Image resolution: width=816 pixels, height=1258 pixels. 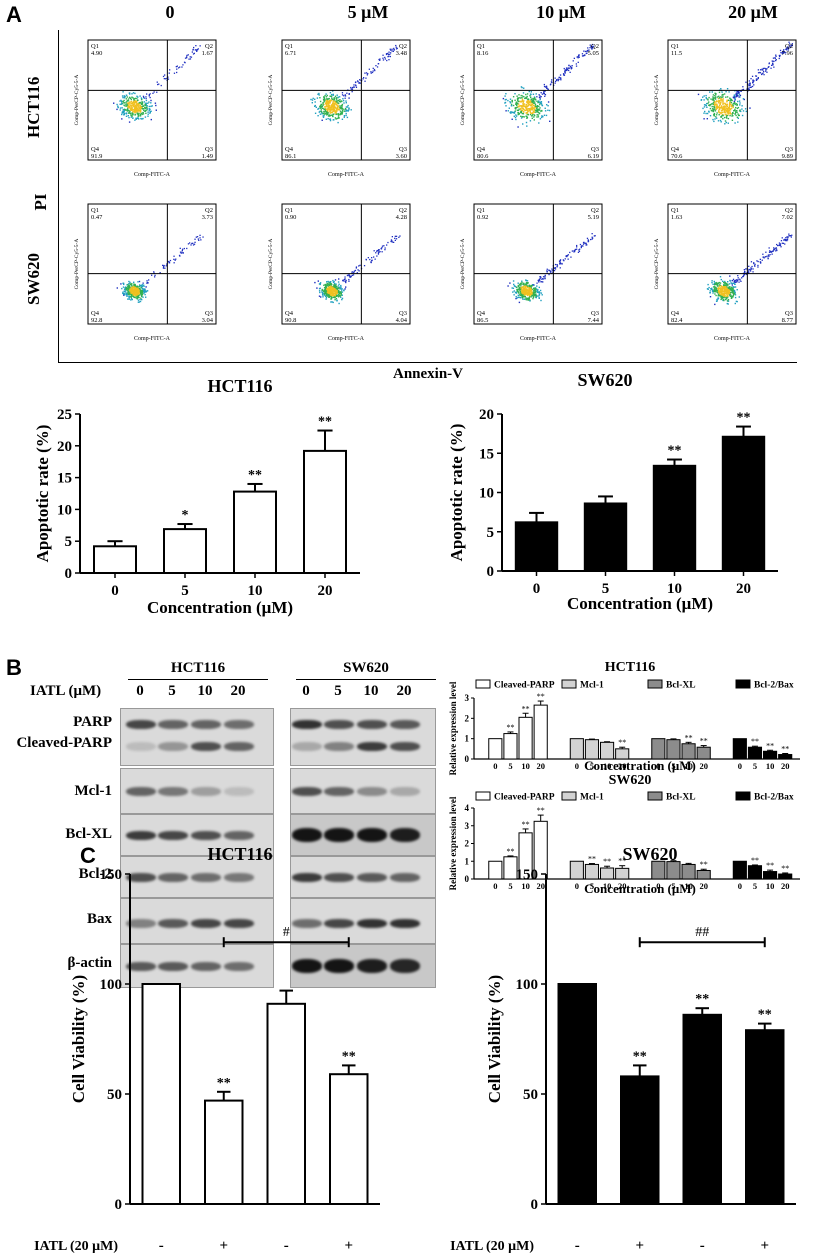 What do you see at coordinates (789, 210) in the screenshot?
I see `quadrant-name-q2: Q2` at bounding box center [789, 210].